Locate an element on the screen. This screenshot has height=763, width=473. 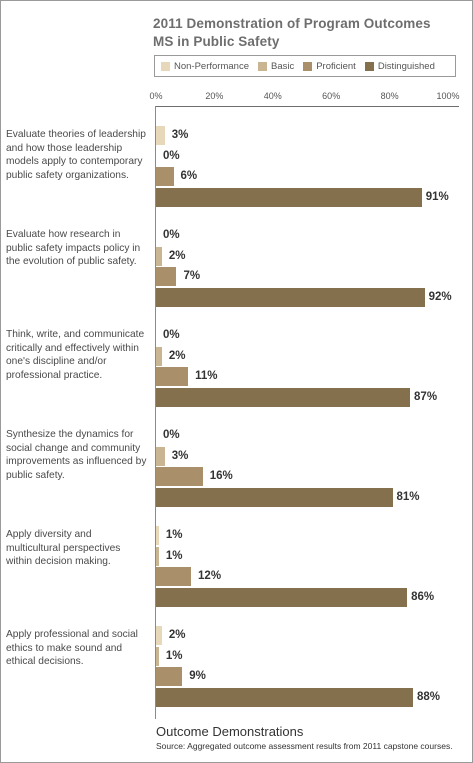
legend-item-proficient: Proficient is located at coordinates (329, 66).